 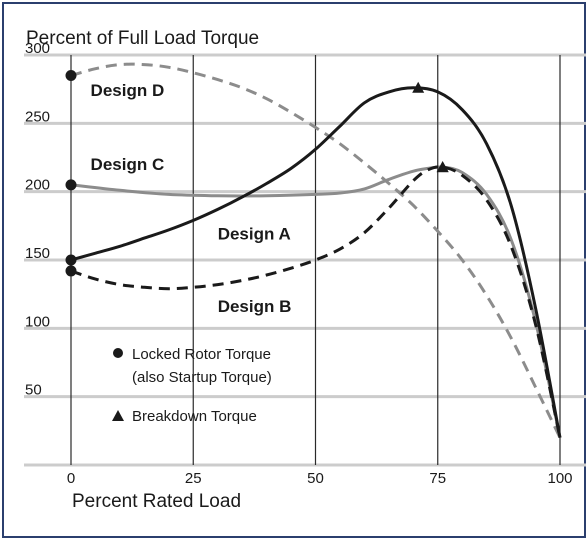 What do you see at coordinates (142, 38) in the screenshot?
I see `chart-title: Percent of Full Load Torque` at bounding box center [142, 38].